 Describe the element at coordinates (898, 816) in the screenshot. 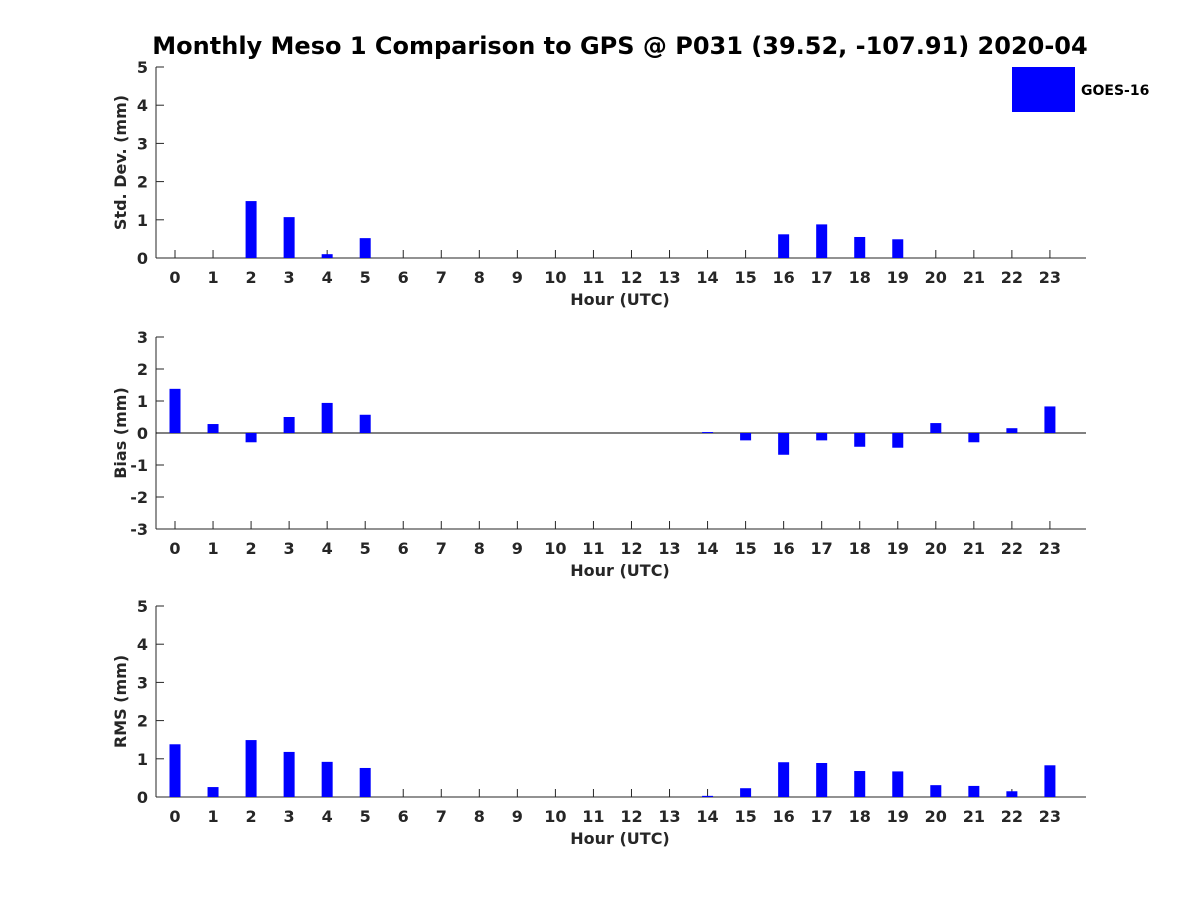

I see `x-tick-label: 19` at that location.